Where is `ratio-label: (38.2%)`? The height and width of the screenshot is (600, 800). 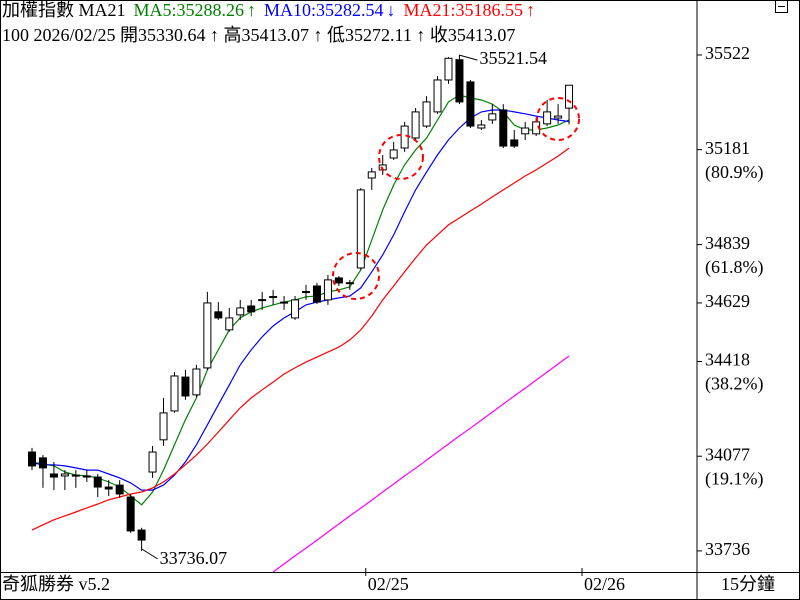 ratio-label: (38.2%) is located at coordinates (734, 384).